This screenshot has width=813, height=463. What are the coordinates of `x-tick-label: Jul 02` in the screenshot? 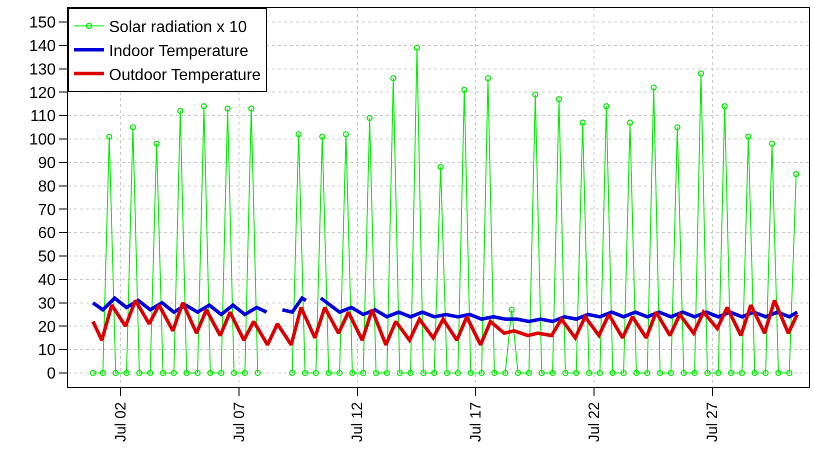 It's located at (121, 422).